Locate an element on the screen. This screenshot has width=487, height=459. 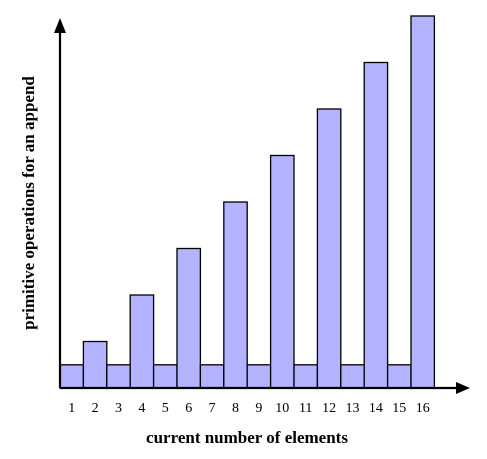
x-tick-label: 12 is located at coordinates (329, 408).